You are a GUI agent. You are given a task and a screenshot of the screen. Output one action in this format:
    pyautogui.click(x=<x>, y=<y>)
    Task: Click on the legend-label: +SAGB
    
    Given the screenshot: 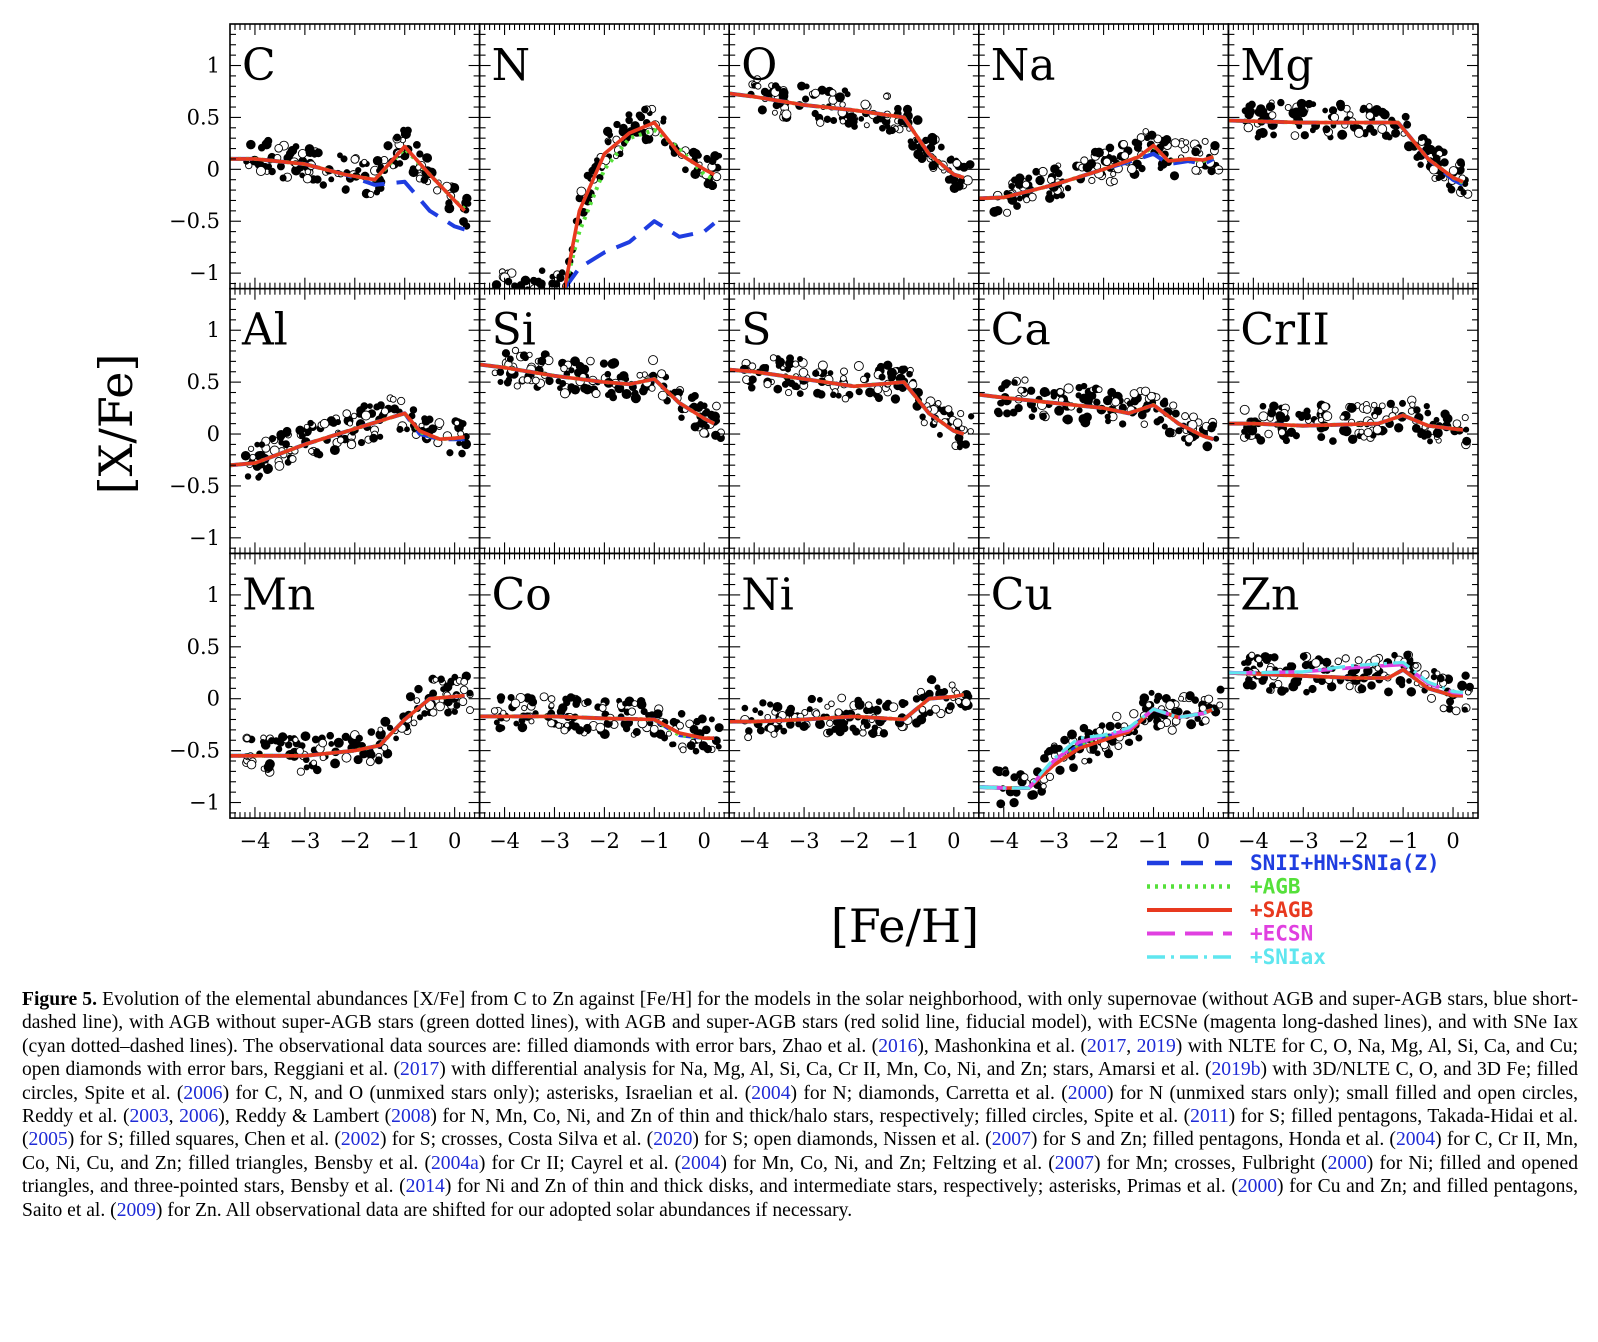 What is the action you would take?
    pyautogui.click(x=1281, y=910)
    